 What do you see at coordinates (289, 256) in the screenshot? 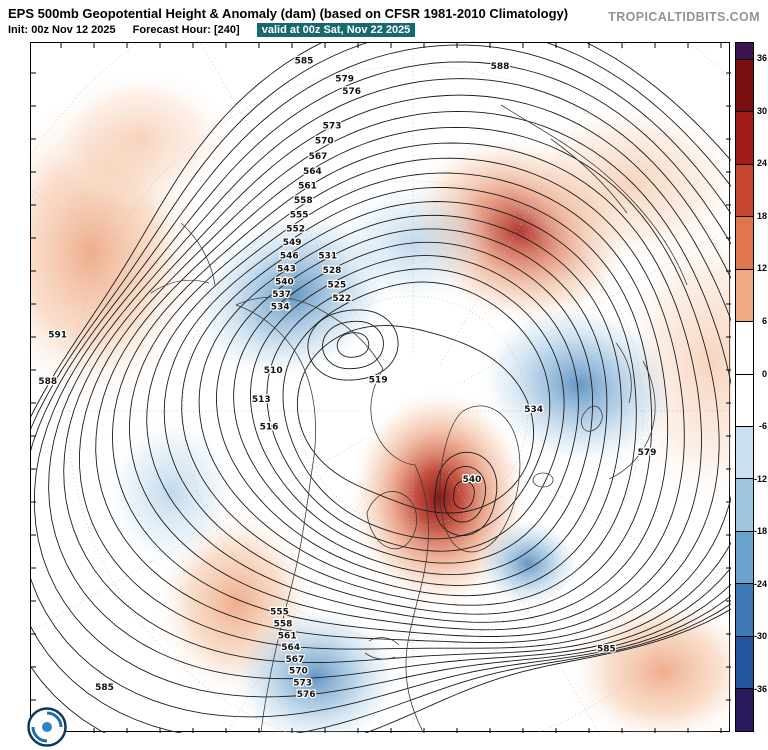
I see `contour-label: 546` at bounding box center [289, 256].